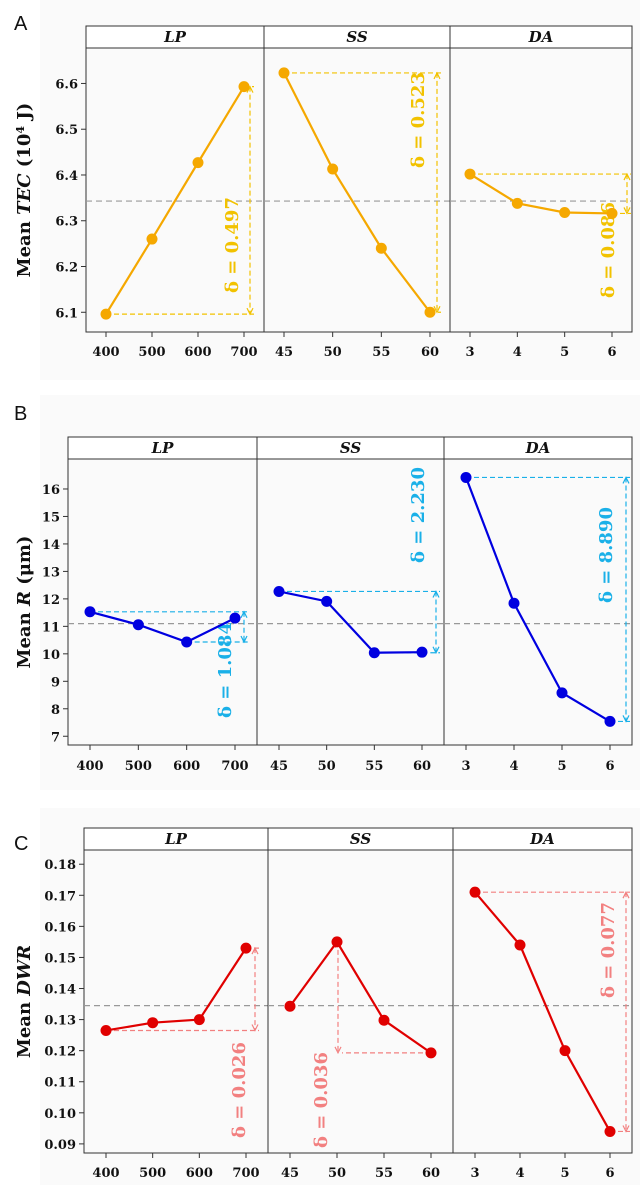  Describe the element at coordinates (162, 605) in the screenshot. I see `facet-lp: LP 400 500 600 700 δ = 1.084` at that location.